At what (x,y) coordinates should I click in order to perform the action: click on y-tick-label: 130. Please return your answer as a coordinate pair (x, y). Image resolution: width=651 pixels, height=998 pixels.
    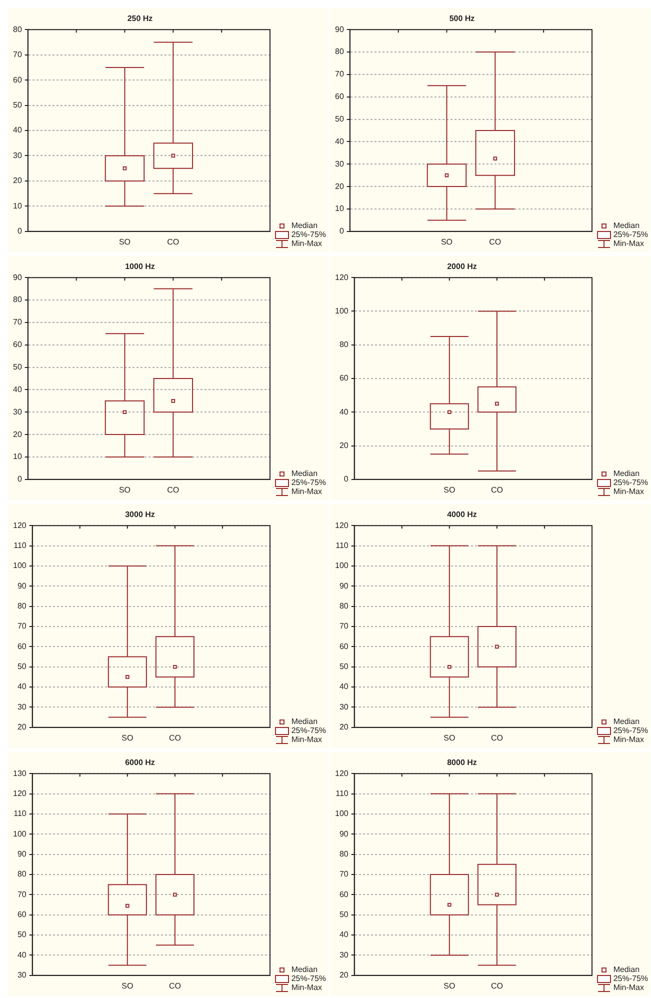
    Looking at the image, I should click on (19, 773).